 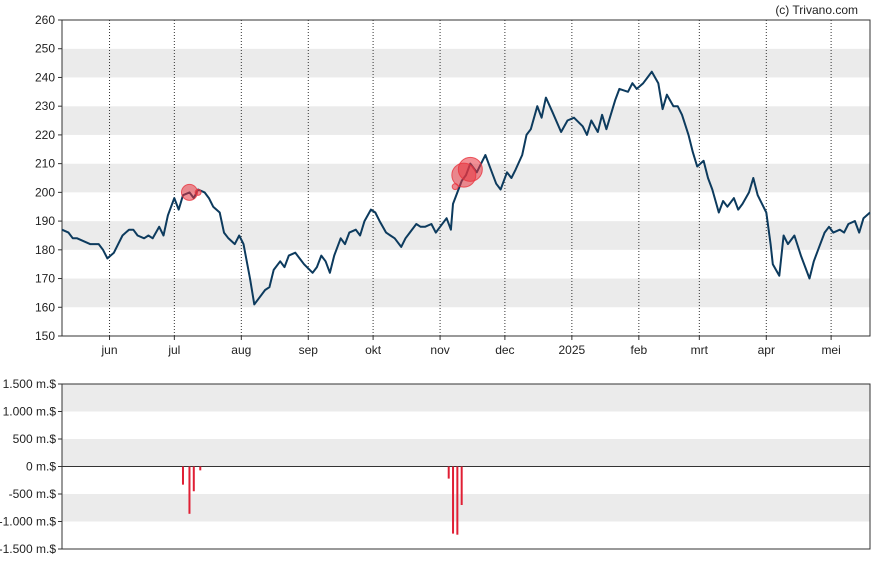 What do you see at coordinates (45, 279) in the screenshot?
I see `y-tick-label: 170` at bounding box center [45, 279].